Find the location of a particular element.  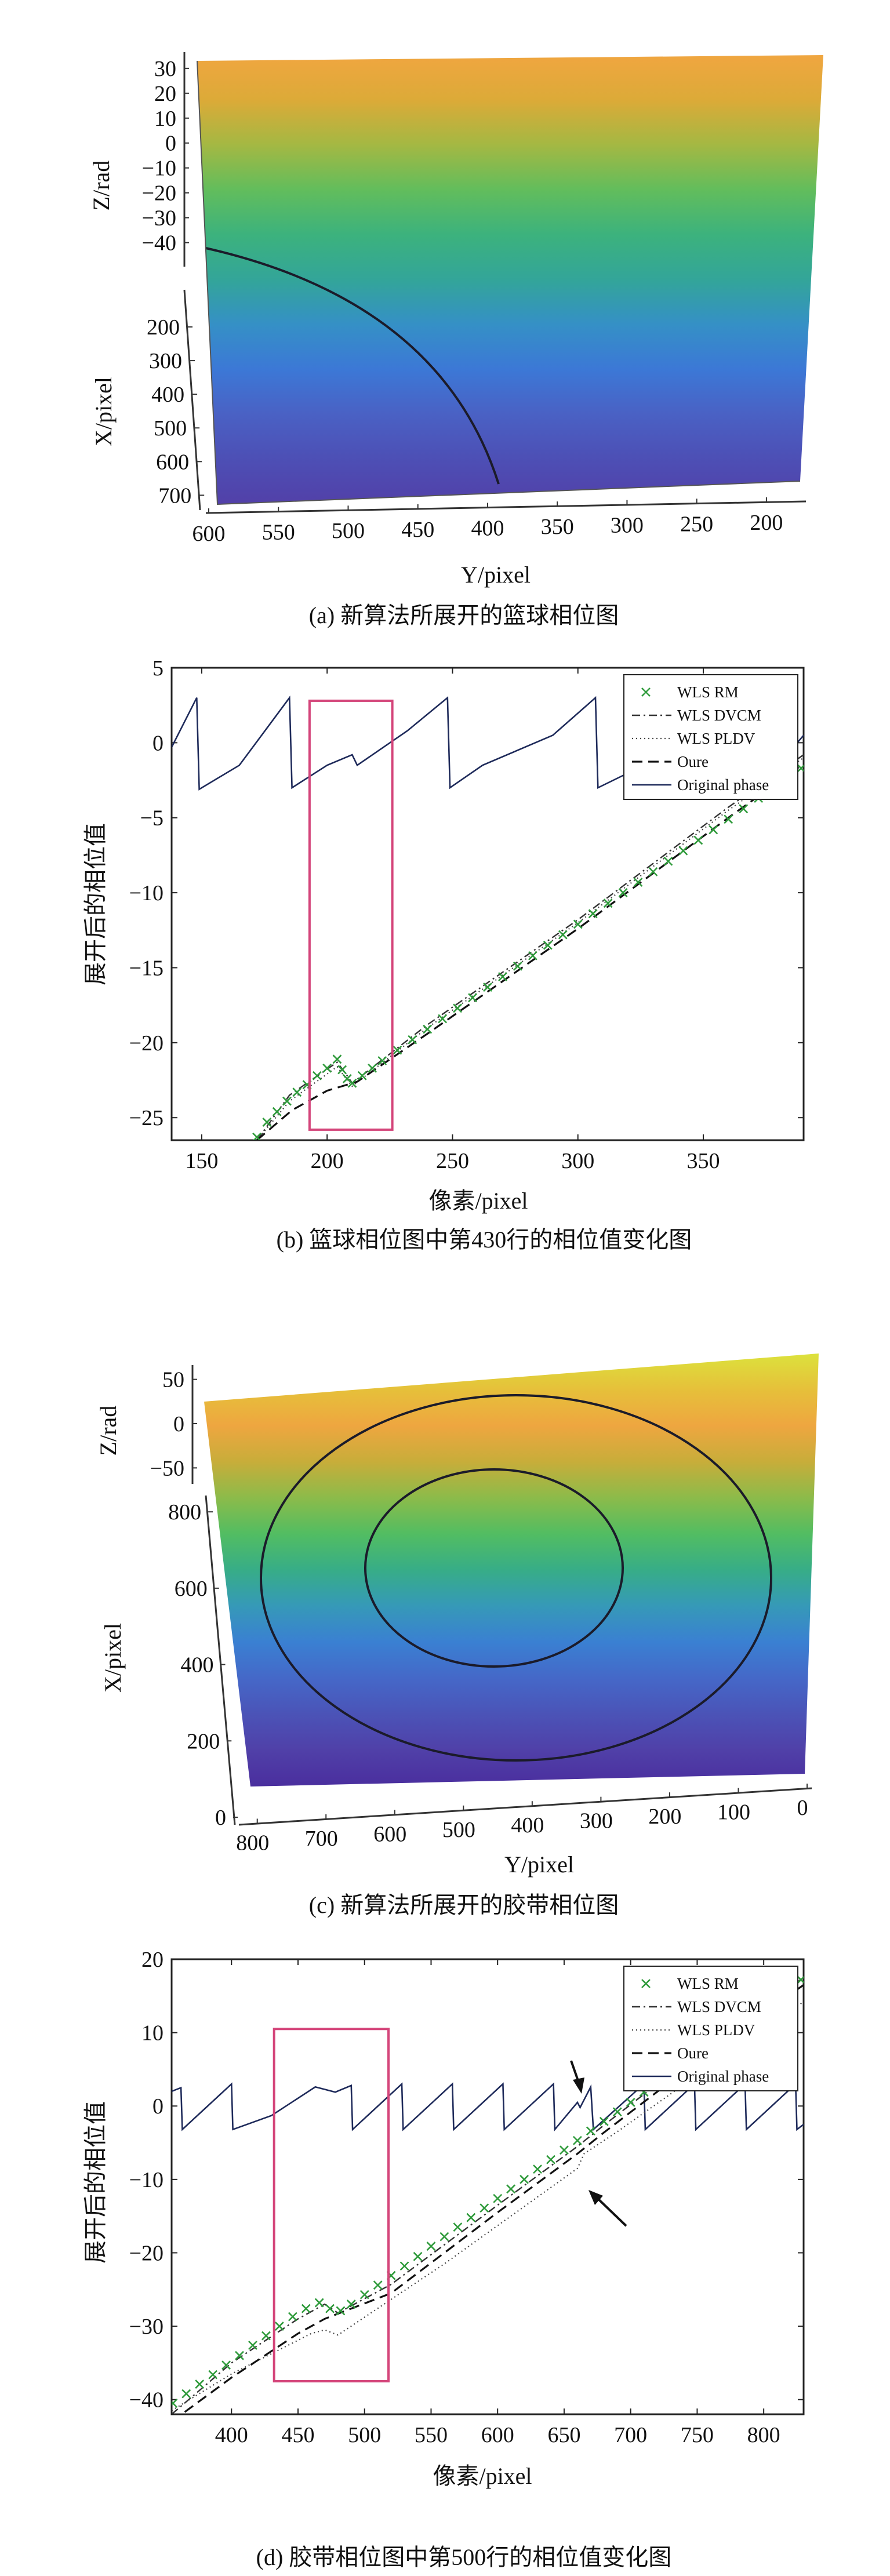

panel-b-series is located at coordinates (488, 917).